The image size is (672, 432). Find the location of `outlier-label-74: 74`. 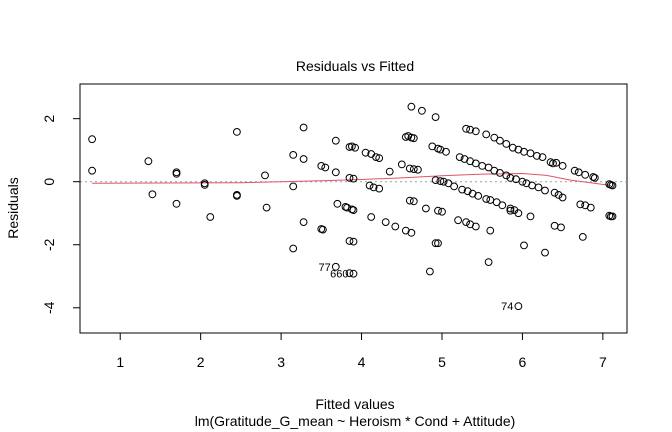

outlier-label-74: 74 is located at coordinates (507, 307).